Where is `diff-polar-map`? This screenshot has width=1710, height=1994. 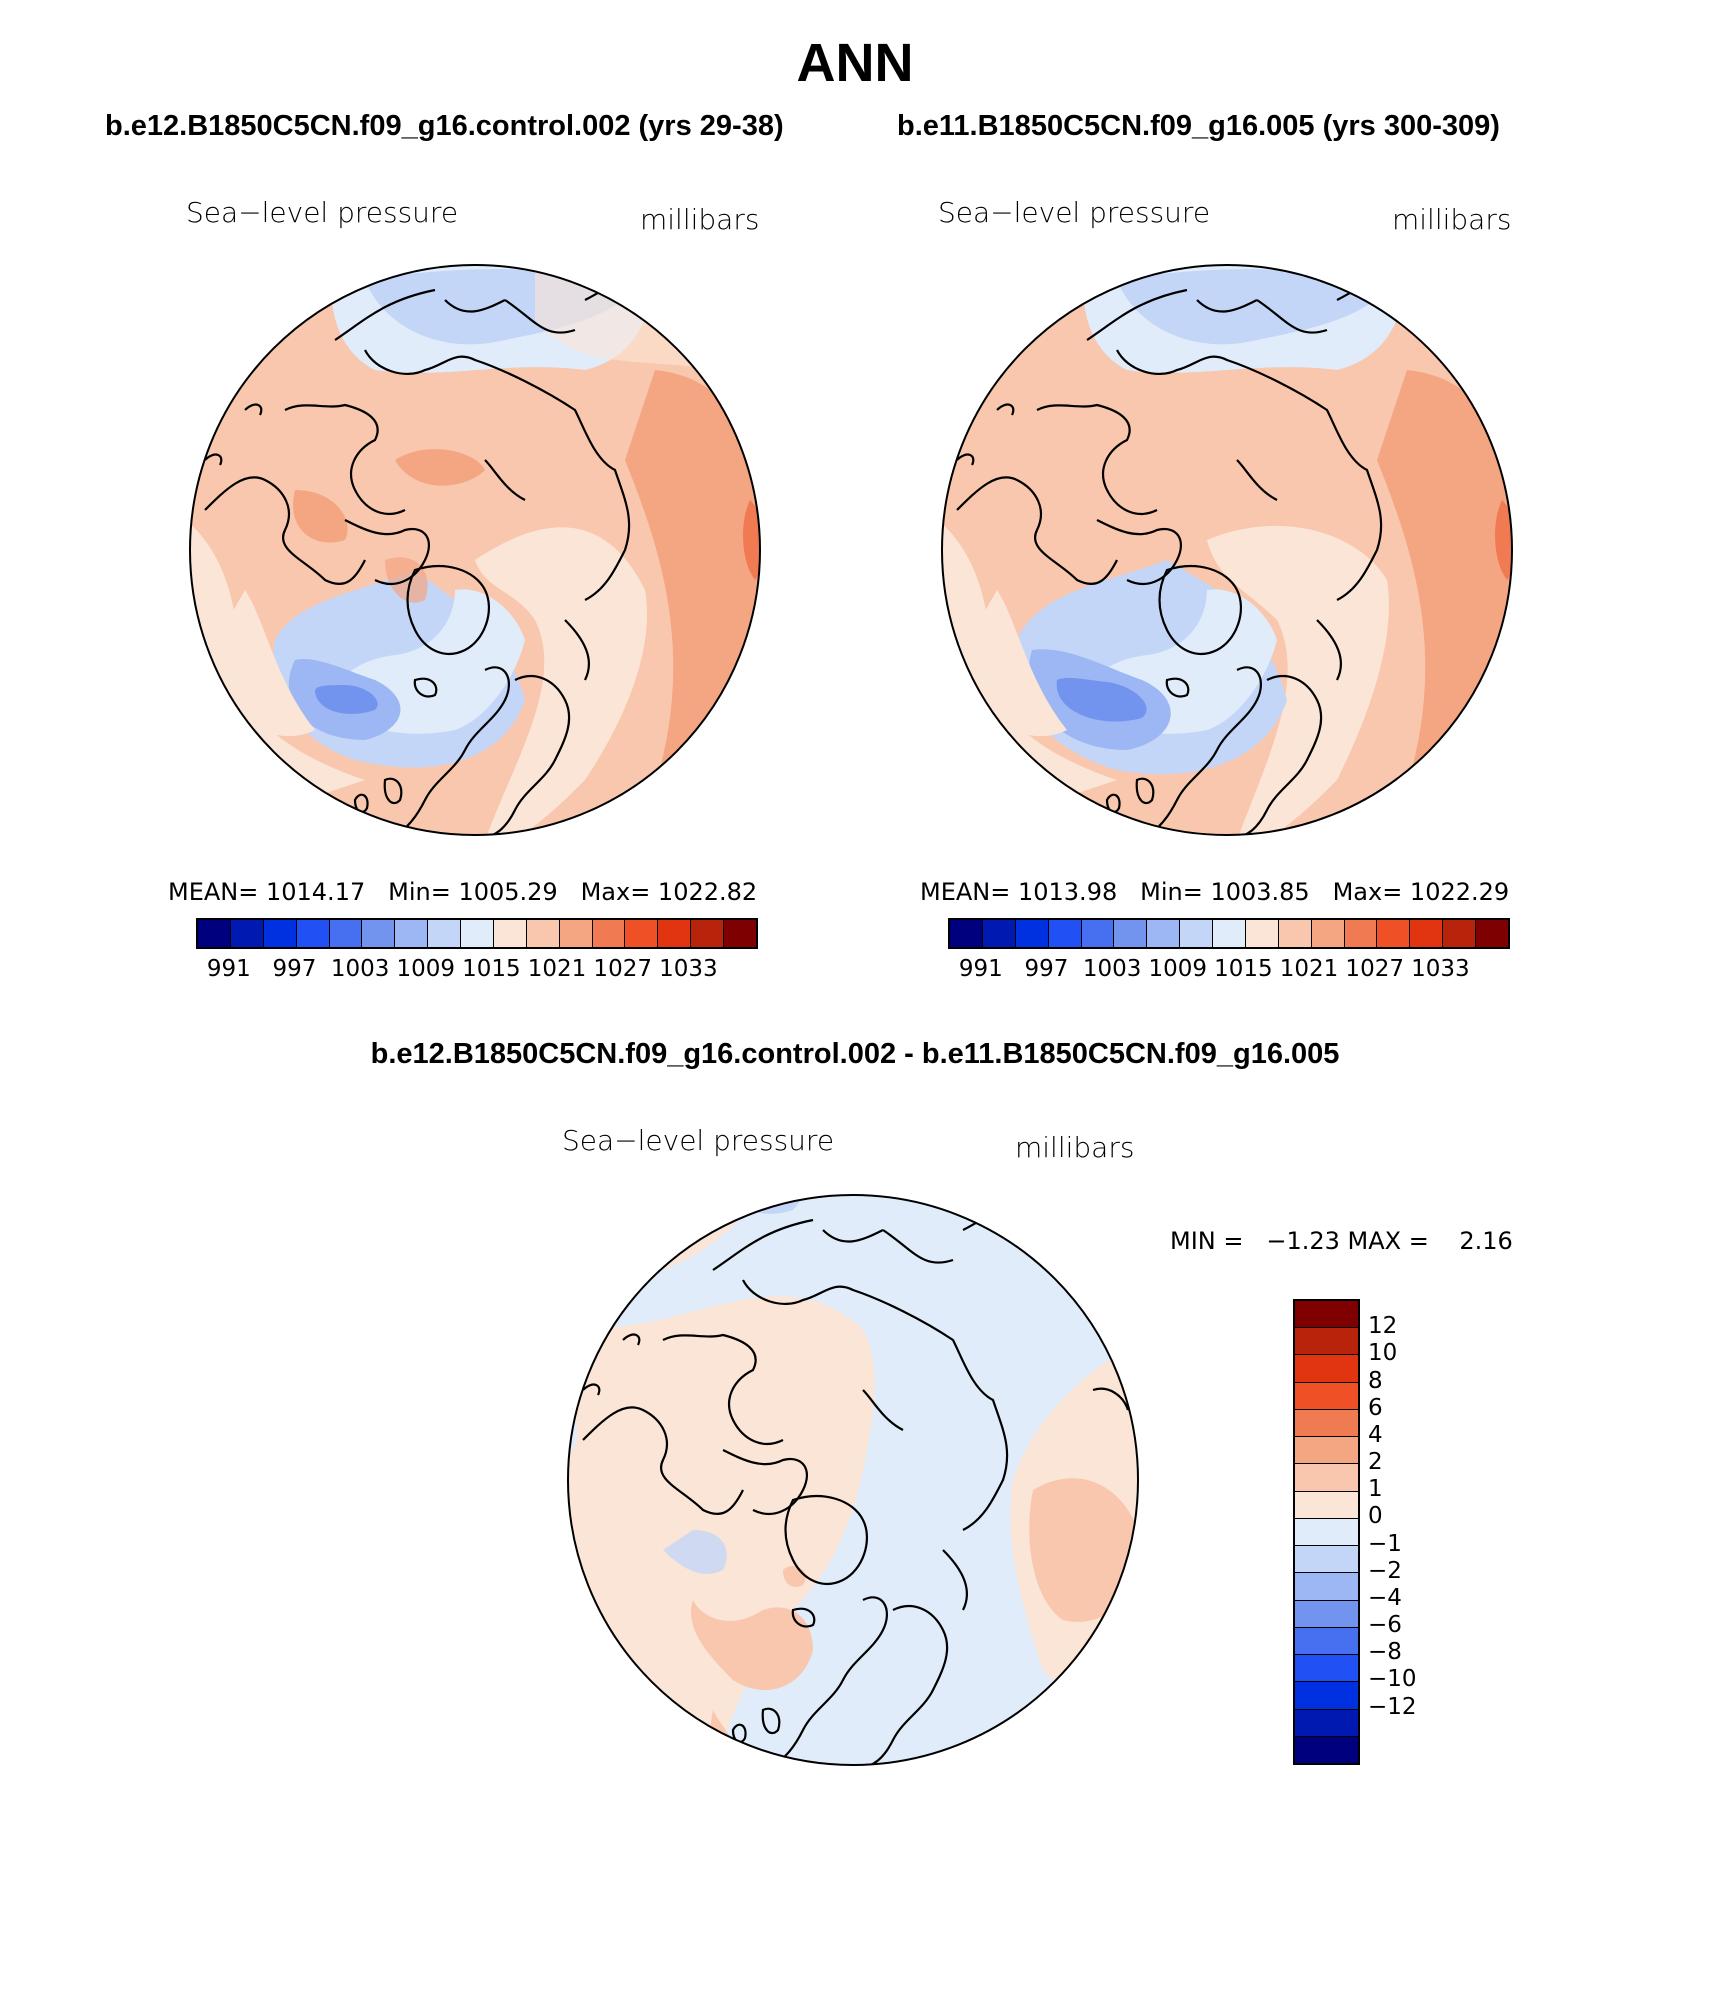 diff-polar-map is located at coordinates (853, 1480).